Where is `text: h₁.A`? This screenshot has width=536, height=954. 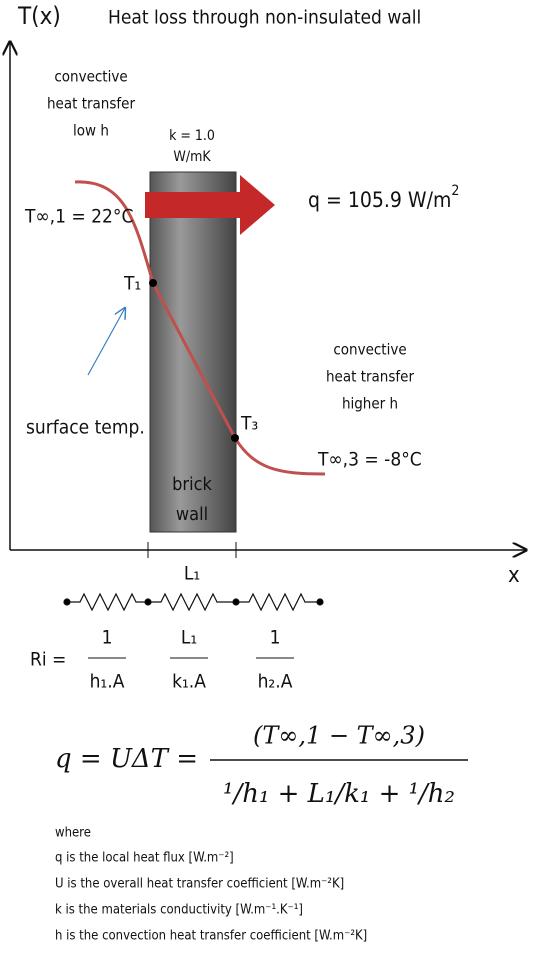 text: h₁.A is located at coordinates (107, 682).